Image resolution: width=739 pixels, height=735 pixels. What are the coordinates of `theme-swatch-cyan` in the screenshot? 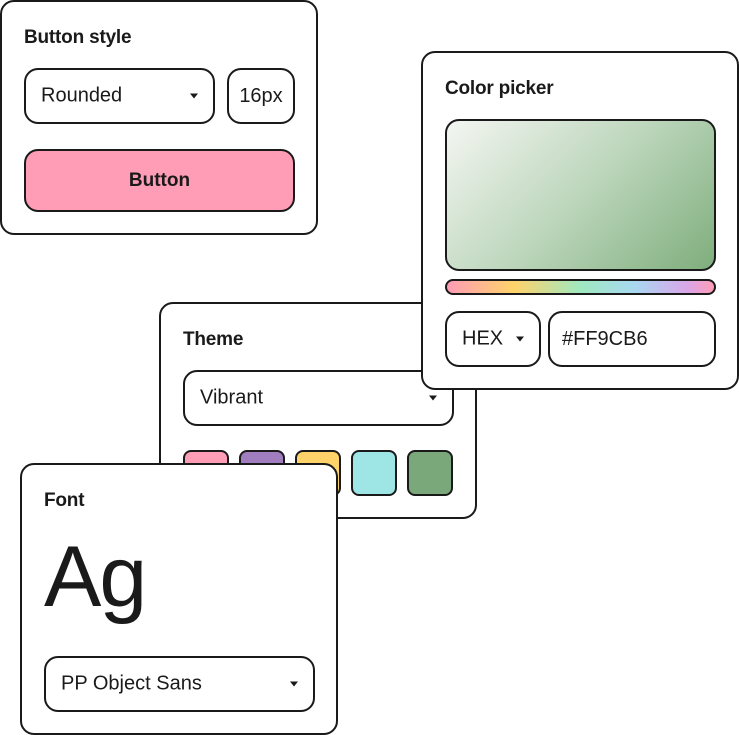 It's located at (374, 473).